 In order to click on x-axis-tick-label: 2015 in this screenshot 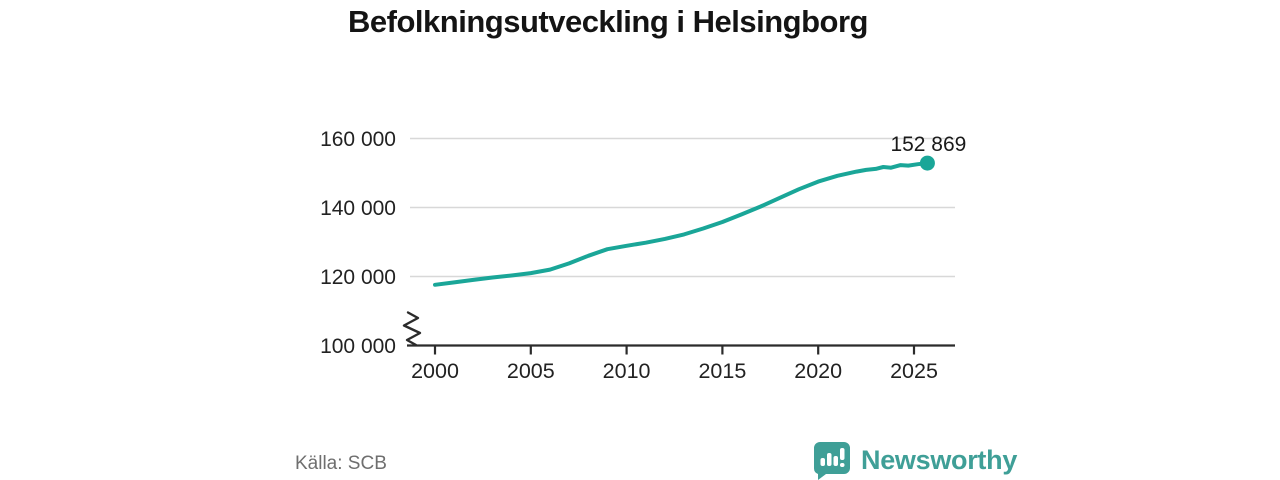, I will do `click(722, 371)`.